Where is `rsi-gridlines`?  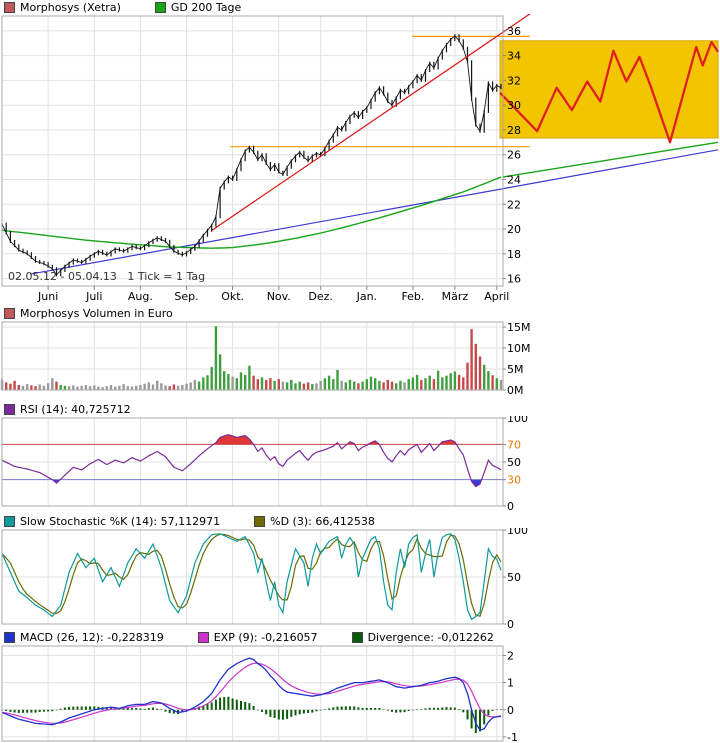
rsi-gridlines is located at coordinates (252, 462).